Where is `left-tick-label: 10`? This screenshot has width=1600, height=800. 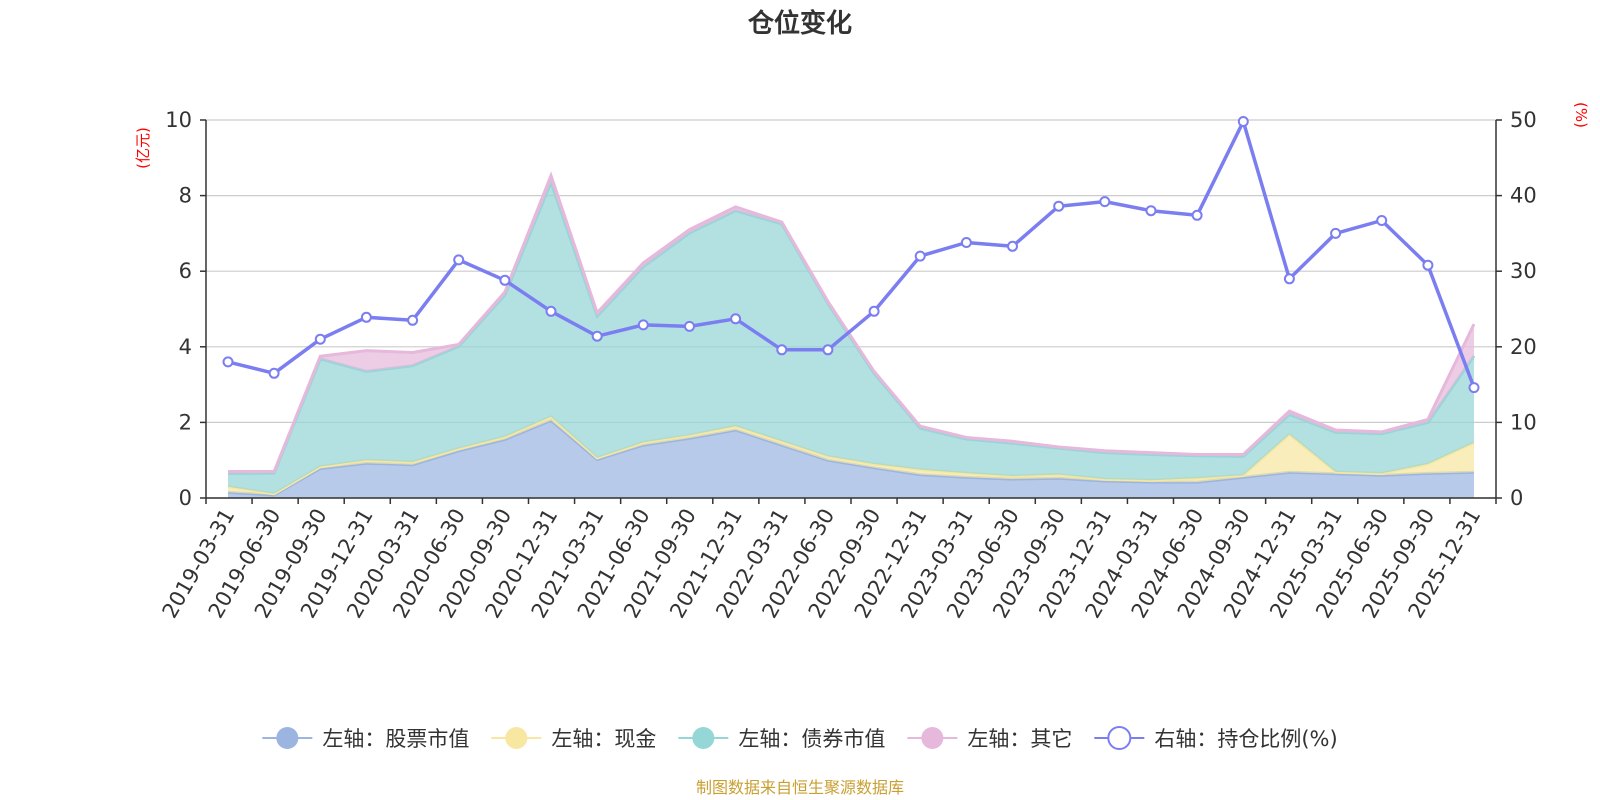 left-tick-label: 10 is located at coordinates (178, 120).